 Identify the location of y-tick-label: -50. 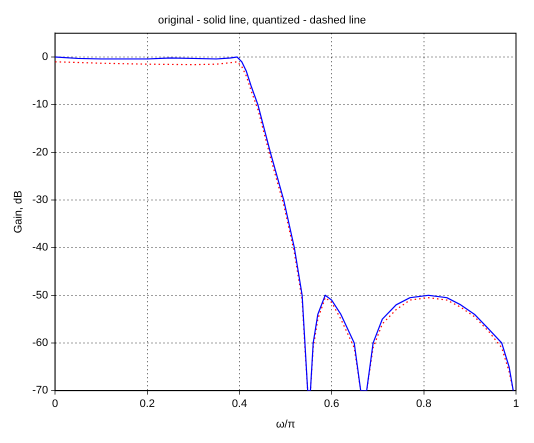
(40, 295).